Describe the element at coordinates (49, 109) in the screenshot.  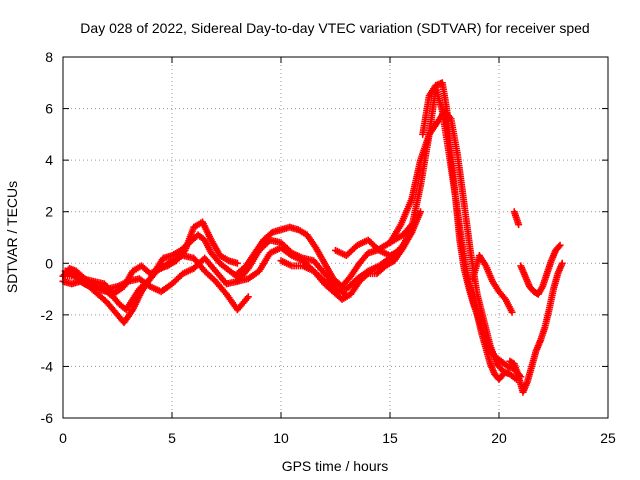
I see `y-tick-label: 6` at that location.